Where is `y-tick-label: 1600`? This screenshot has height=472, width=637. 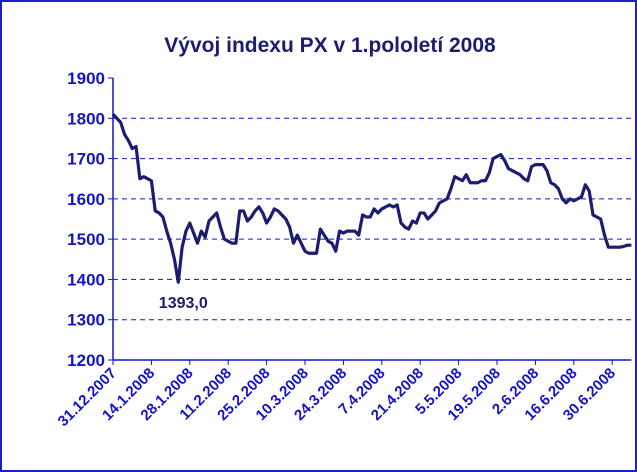
y-tick-label: 1600 is located at coordinates (86, 199).